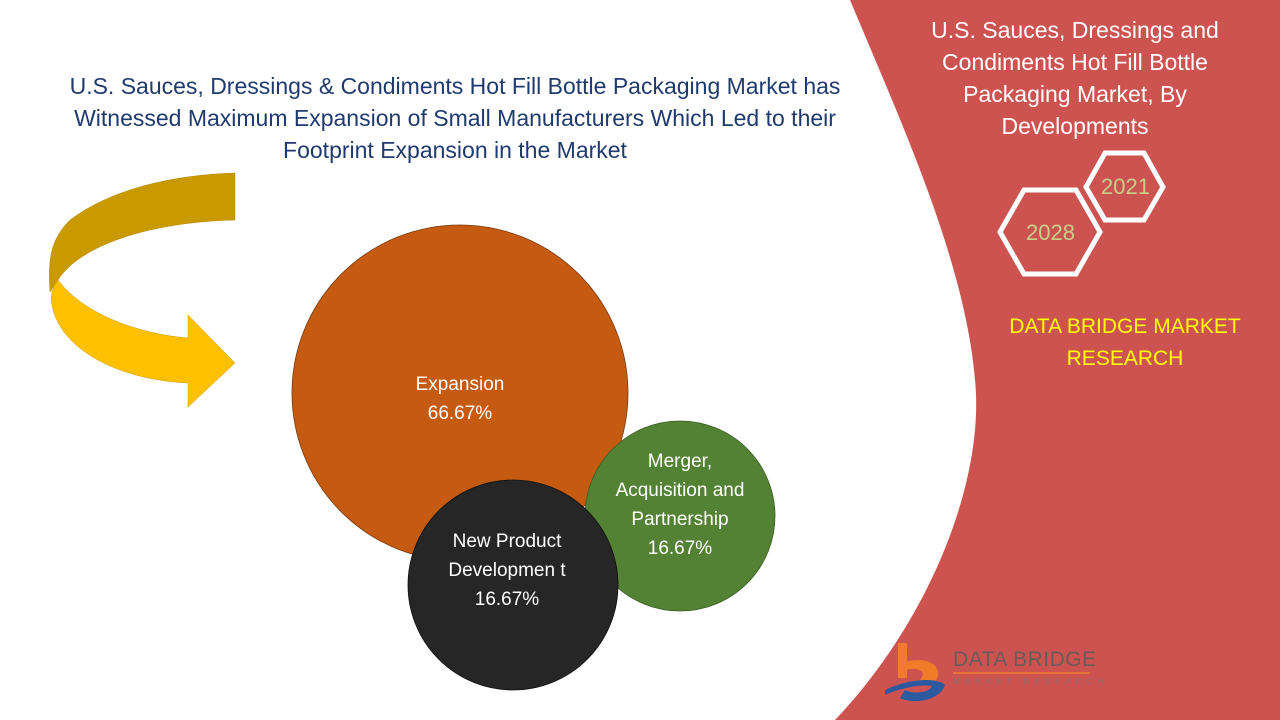 Image resolution: width=1280 pixels, height=720 pixels. Describe the element at coordinates (1030, 681) in the screenshot. I see `logo-subtext: MARKET RESEARCH` at that location.